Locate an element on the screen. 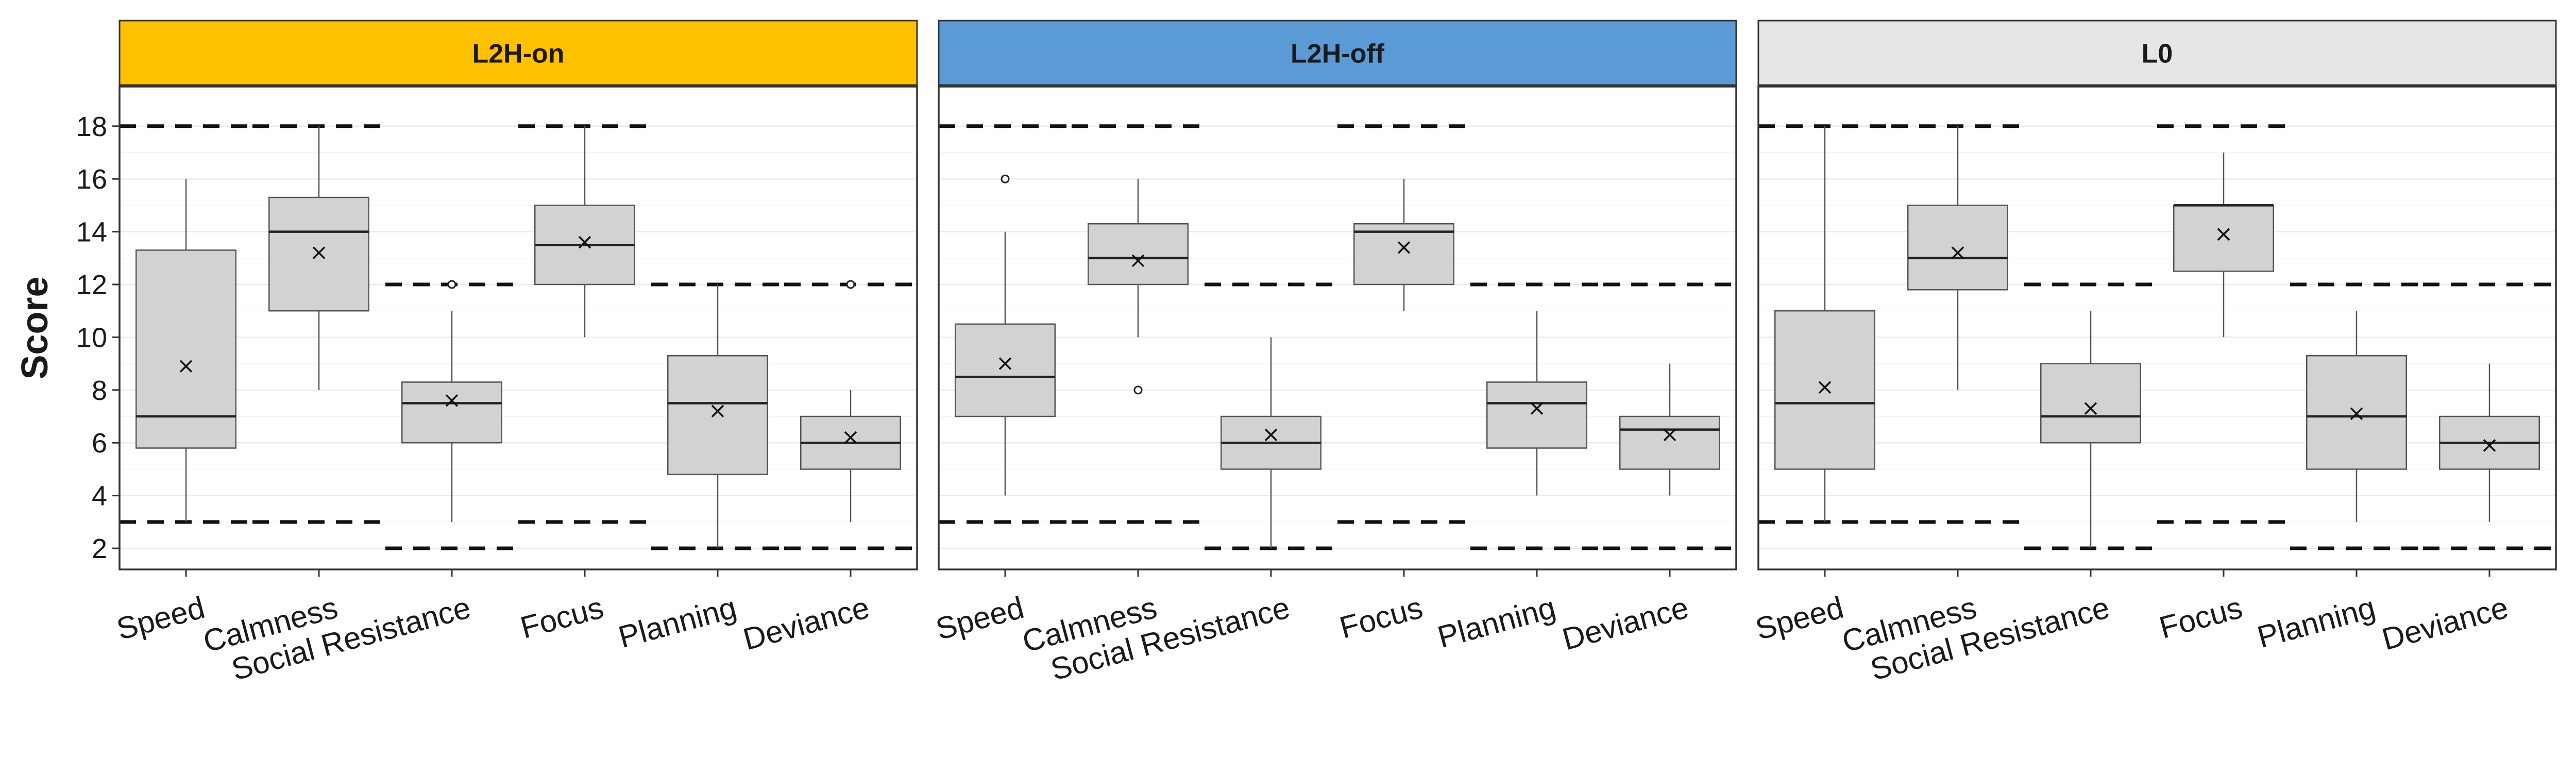  panel-title: L0 is located at coordinates (2157, 54).